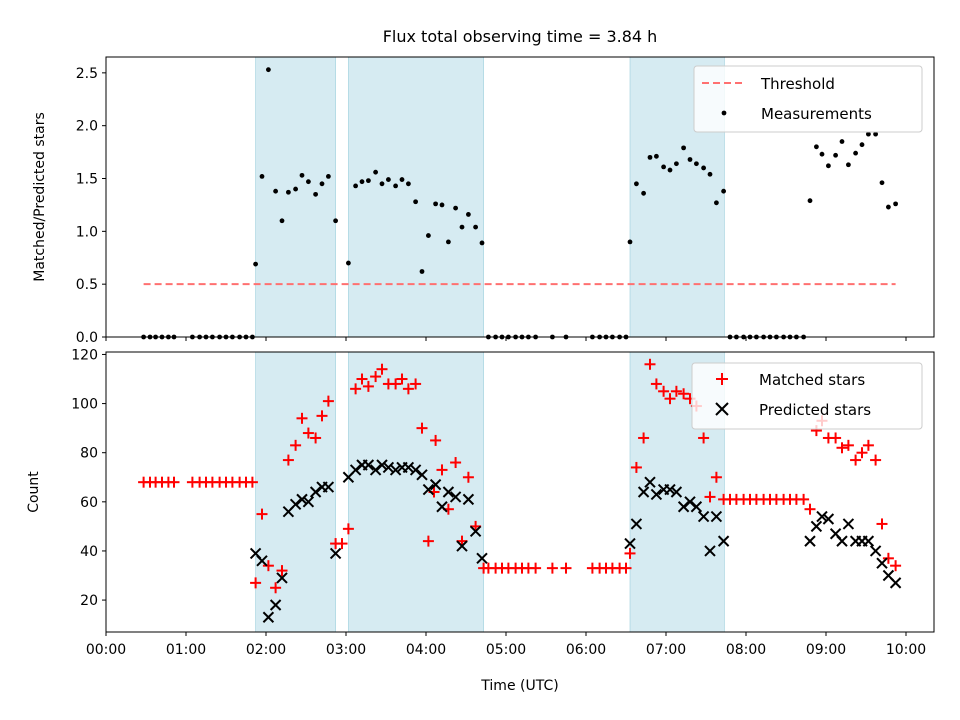 This screenshot has height=720, width=960. Describe the element at coordinates (87, 74) in the screenshot. I see `top-y-tick-label: 2.5` at that location.